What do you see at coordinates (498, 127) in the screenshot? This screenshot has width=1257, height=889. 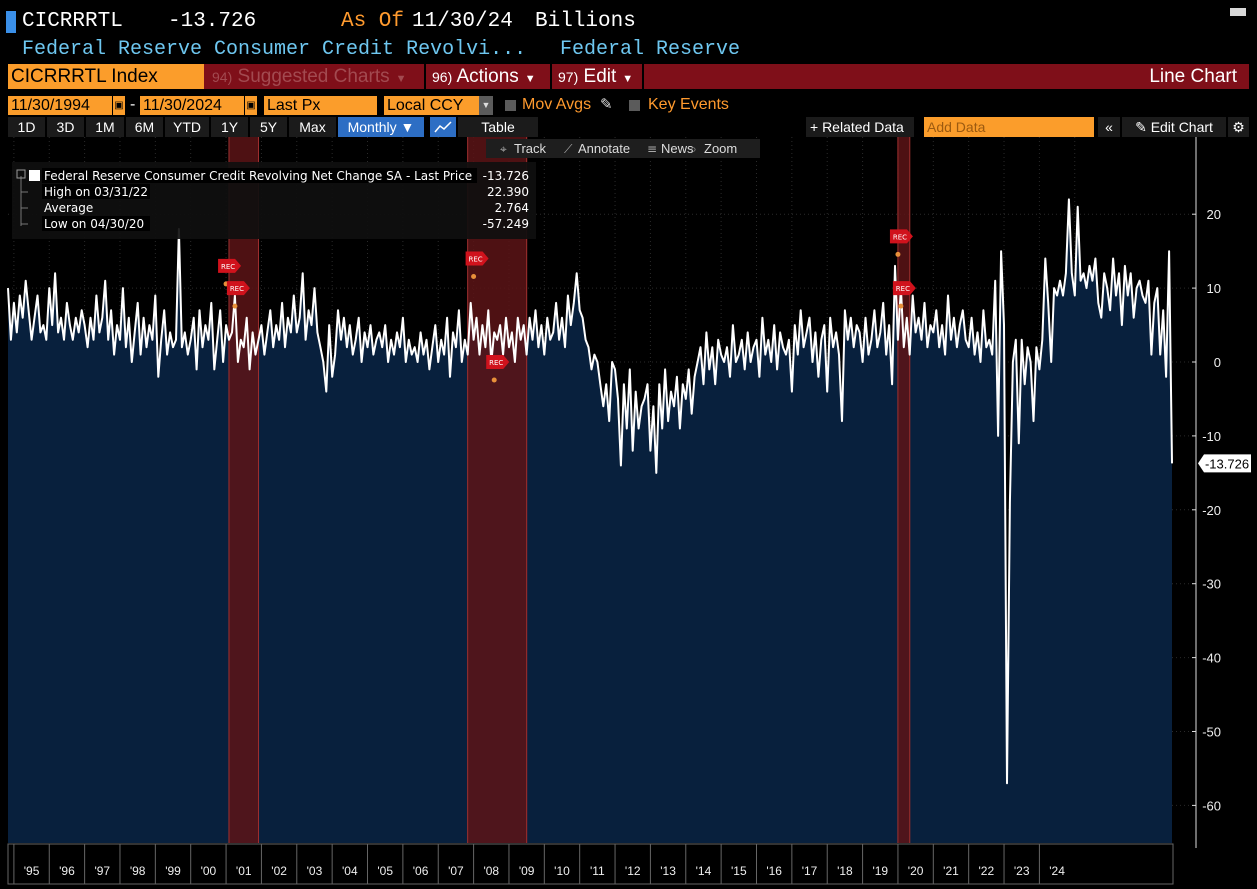 I see `table-button: Table` at bounding box center [498, 127].